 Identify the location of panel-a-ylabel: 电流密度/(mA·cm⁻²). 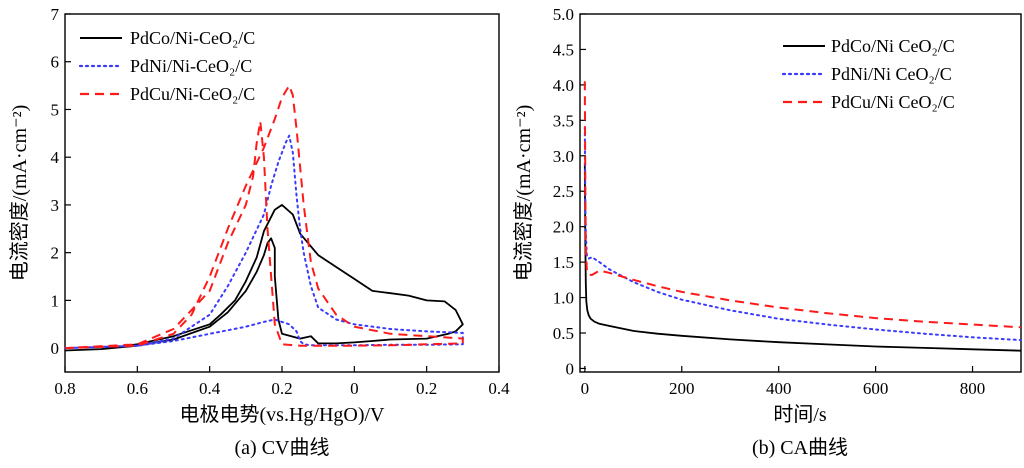
(19, 193).